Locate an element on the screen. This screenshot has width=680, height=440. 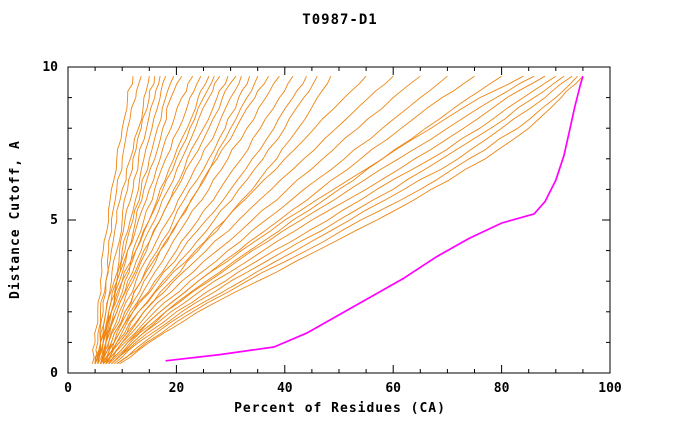
svg-text: 100 is located at coordinates (610, 388).